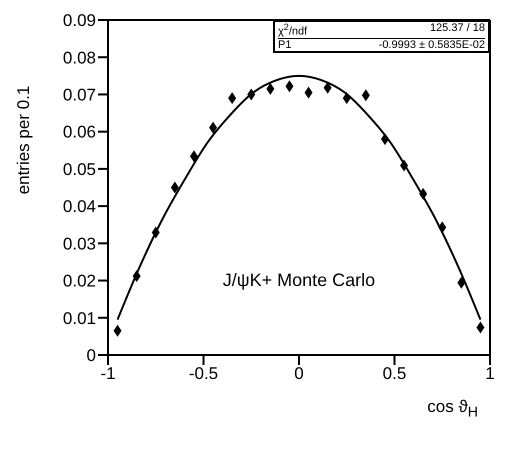  I want to click on y-tick-label: 0.09, so click(79, 20).